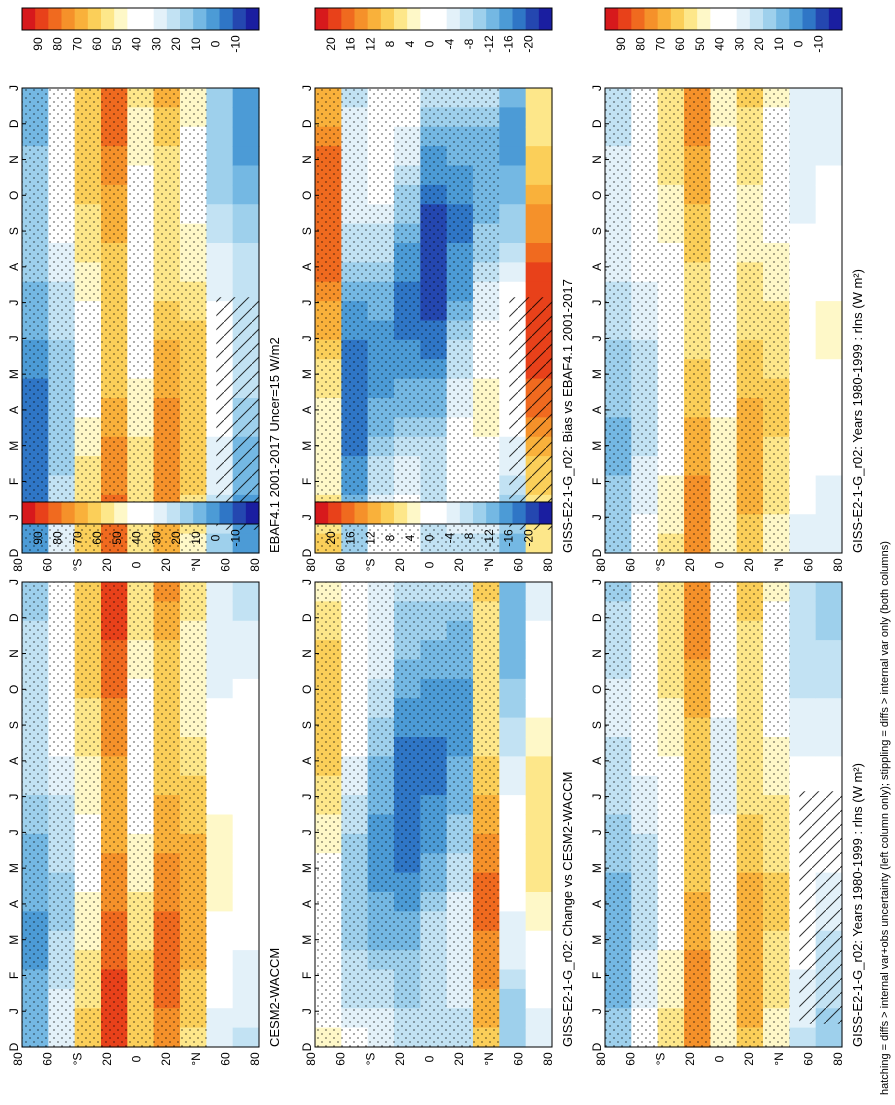  Describe the element at coordinates (530, 413) in the screenshot. I see `hatching-overlay` at that location.